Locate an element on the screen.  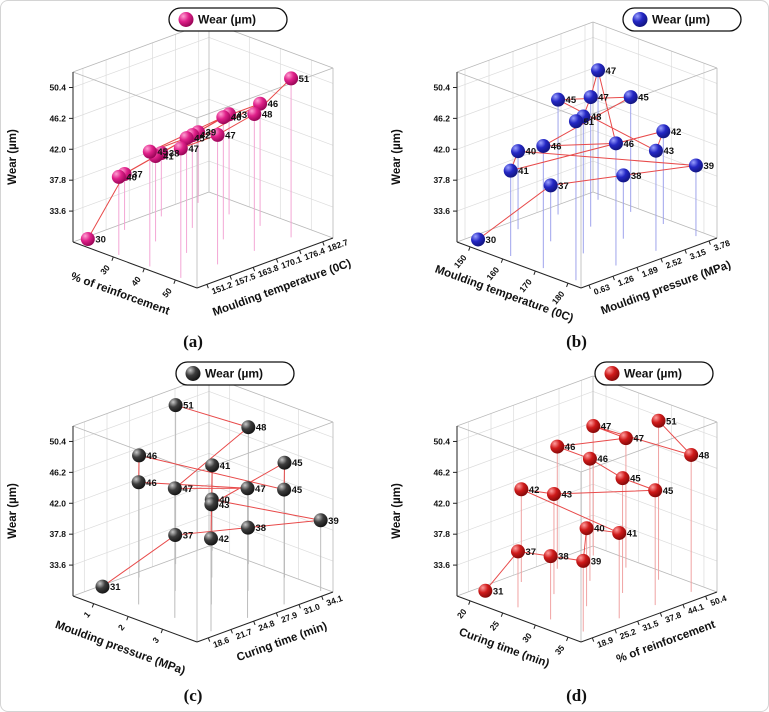
x-tick-label: 150 is located at coordinates (459, 261).